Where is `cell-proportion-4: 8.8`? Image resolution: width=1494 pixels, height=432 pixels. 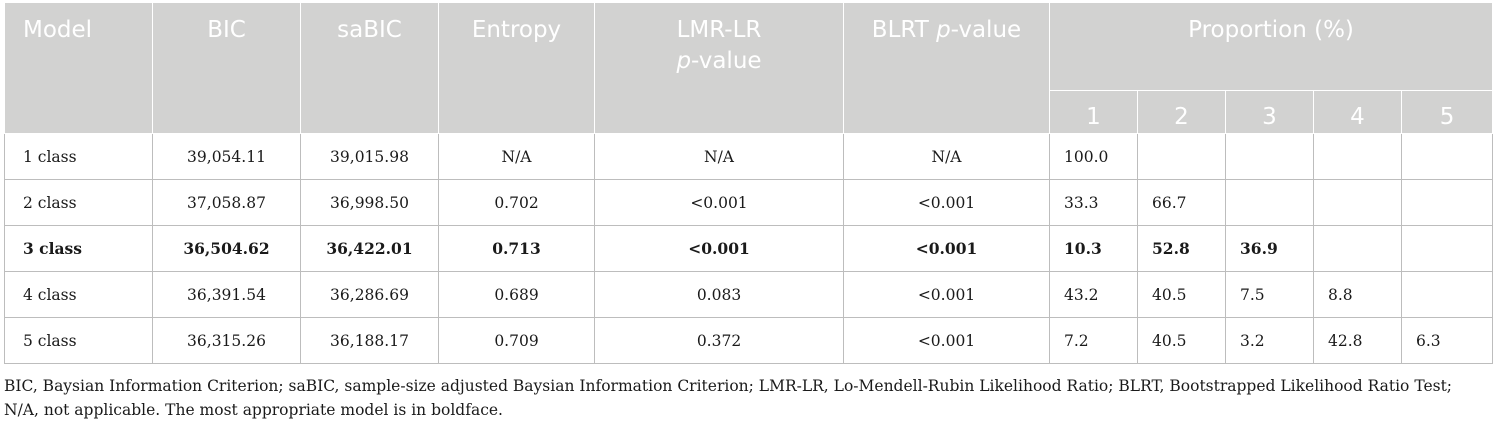
cell-proportion-4: 8.8 is located at coordinates (1357, 294).